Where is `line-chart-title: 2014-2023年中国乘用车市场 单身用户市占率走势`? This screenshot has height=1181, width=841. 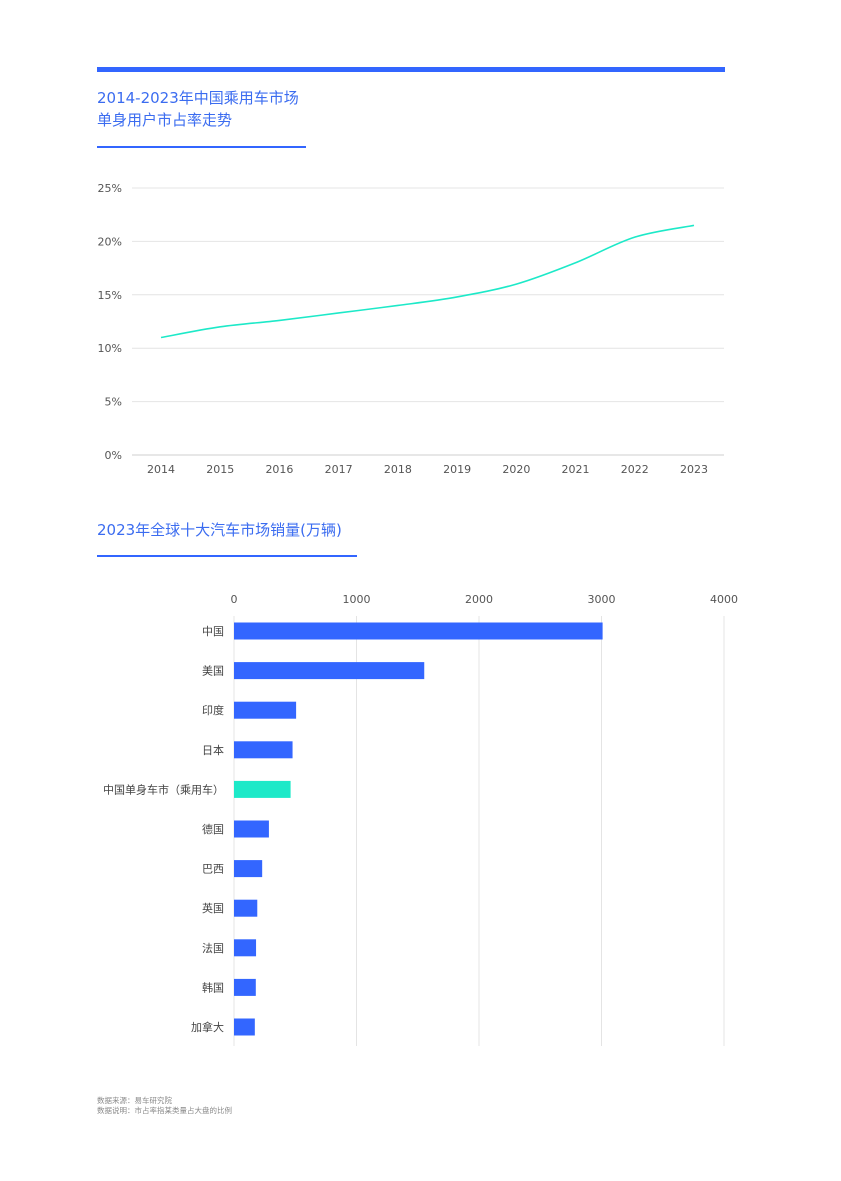
line-chart-title: 2014-2023年中国乘用车市场 单身用户市占率走势 is located at coordinates (198, 109).